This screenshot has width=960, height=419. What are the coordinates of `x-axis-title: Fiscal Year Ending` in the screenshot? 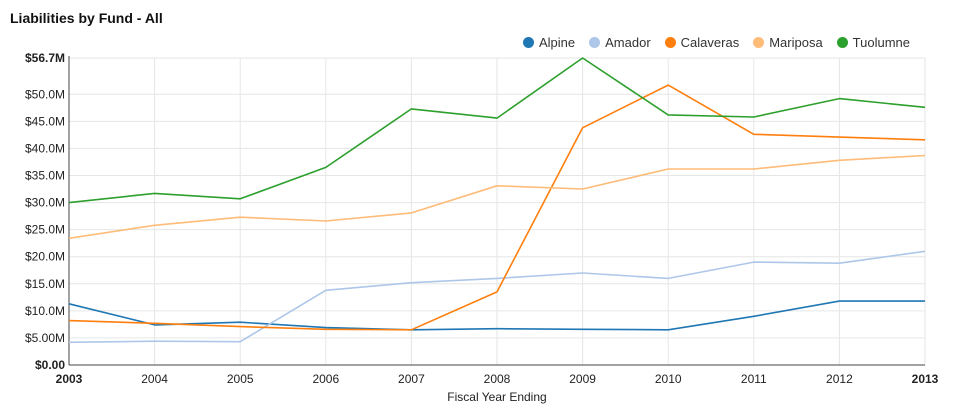 It's located at (496, 397).